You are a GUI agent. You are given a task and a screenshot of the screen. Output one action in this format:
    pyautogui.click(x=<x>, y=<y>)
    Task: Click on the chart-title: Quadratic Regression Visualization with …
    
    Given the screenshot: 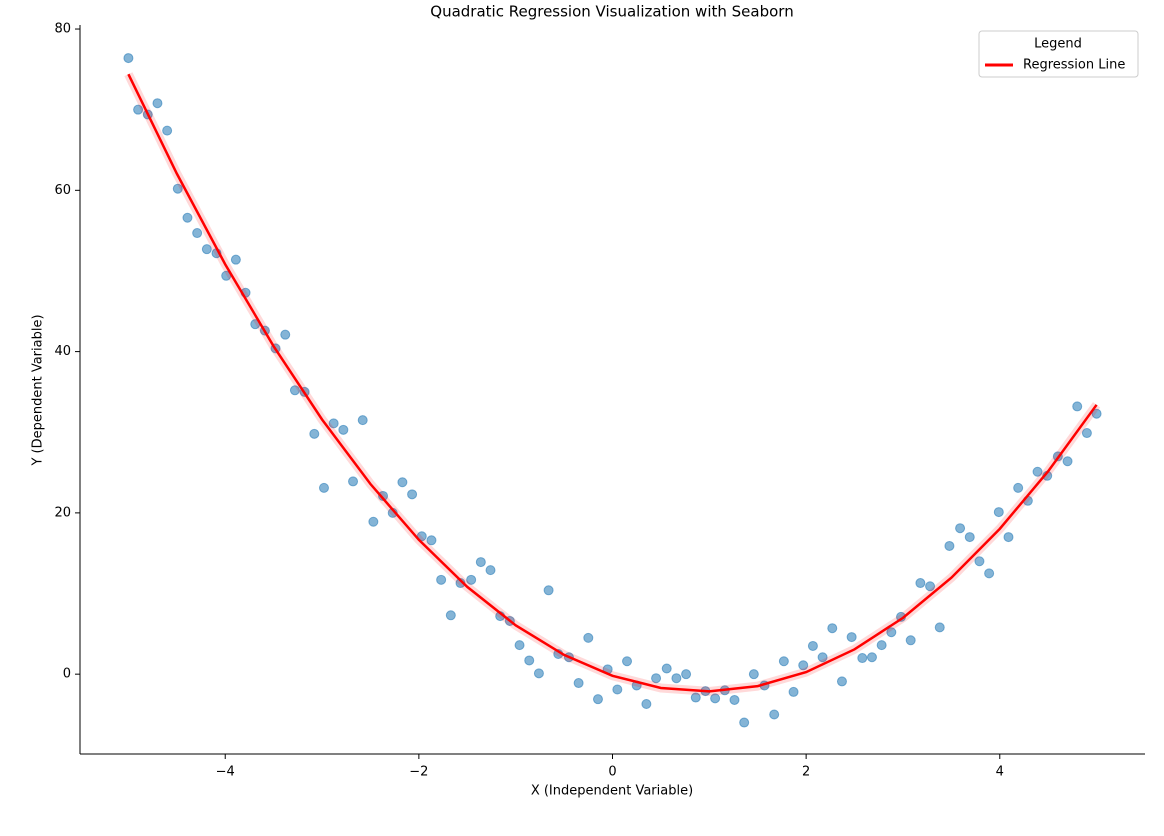 What is the action you would take?
    pyautogui.click(x=611, y=12)
    